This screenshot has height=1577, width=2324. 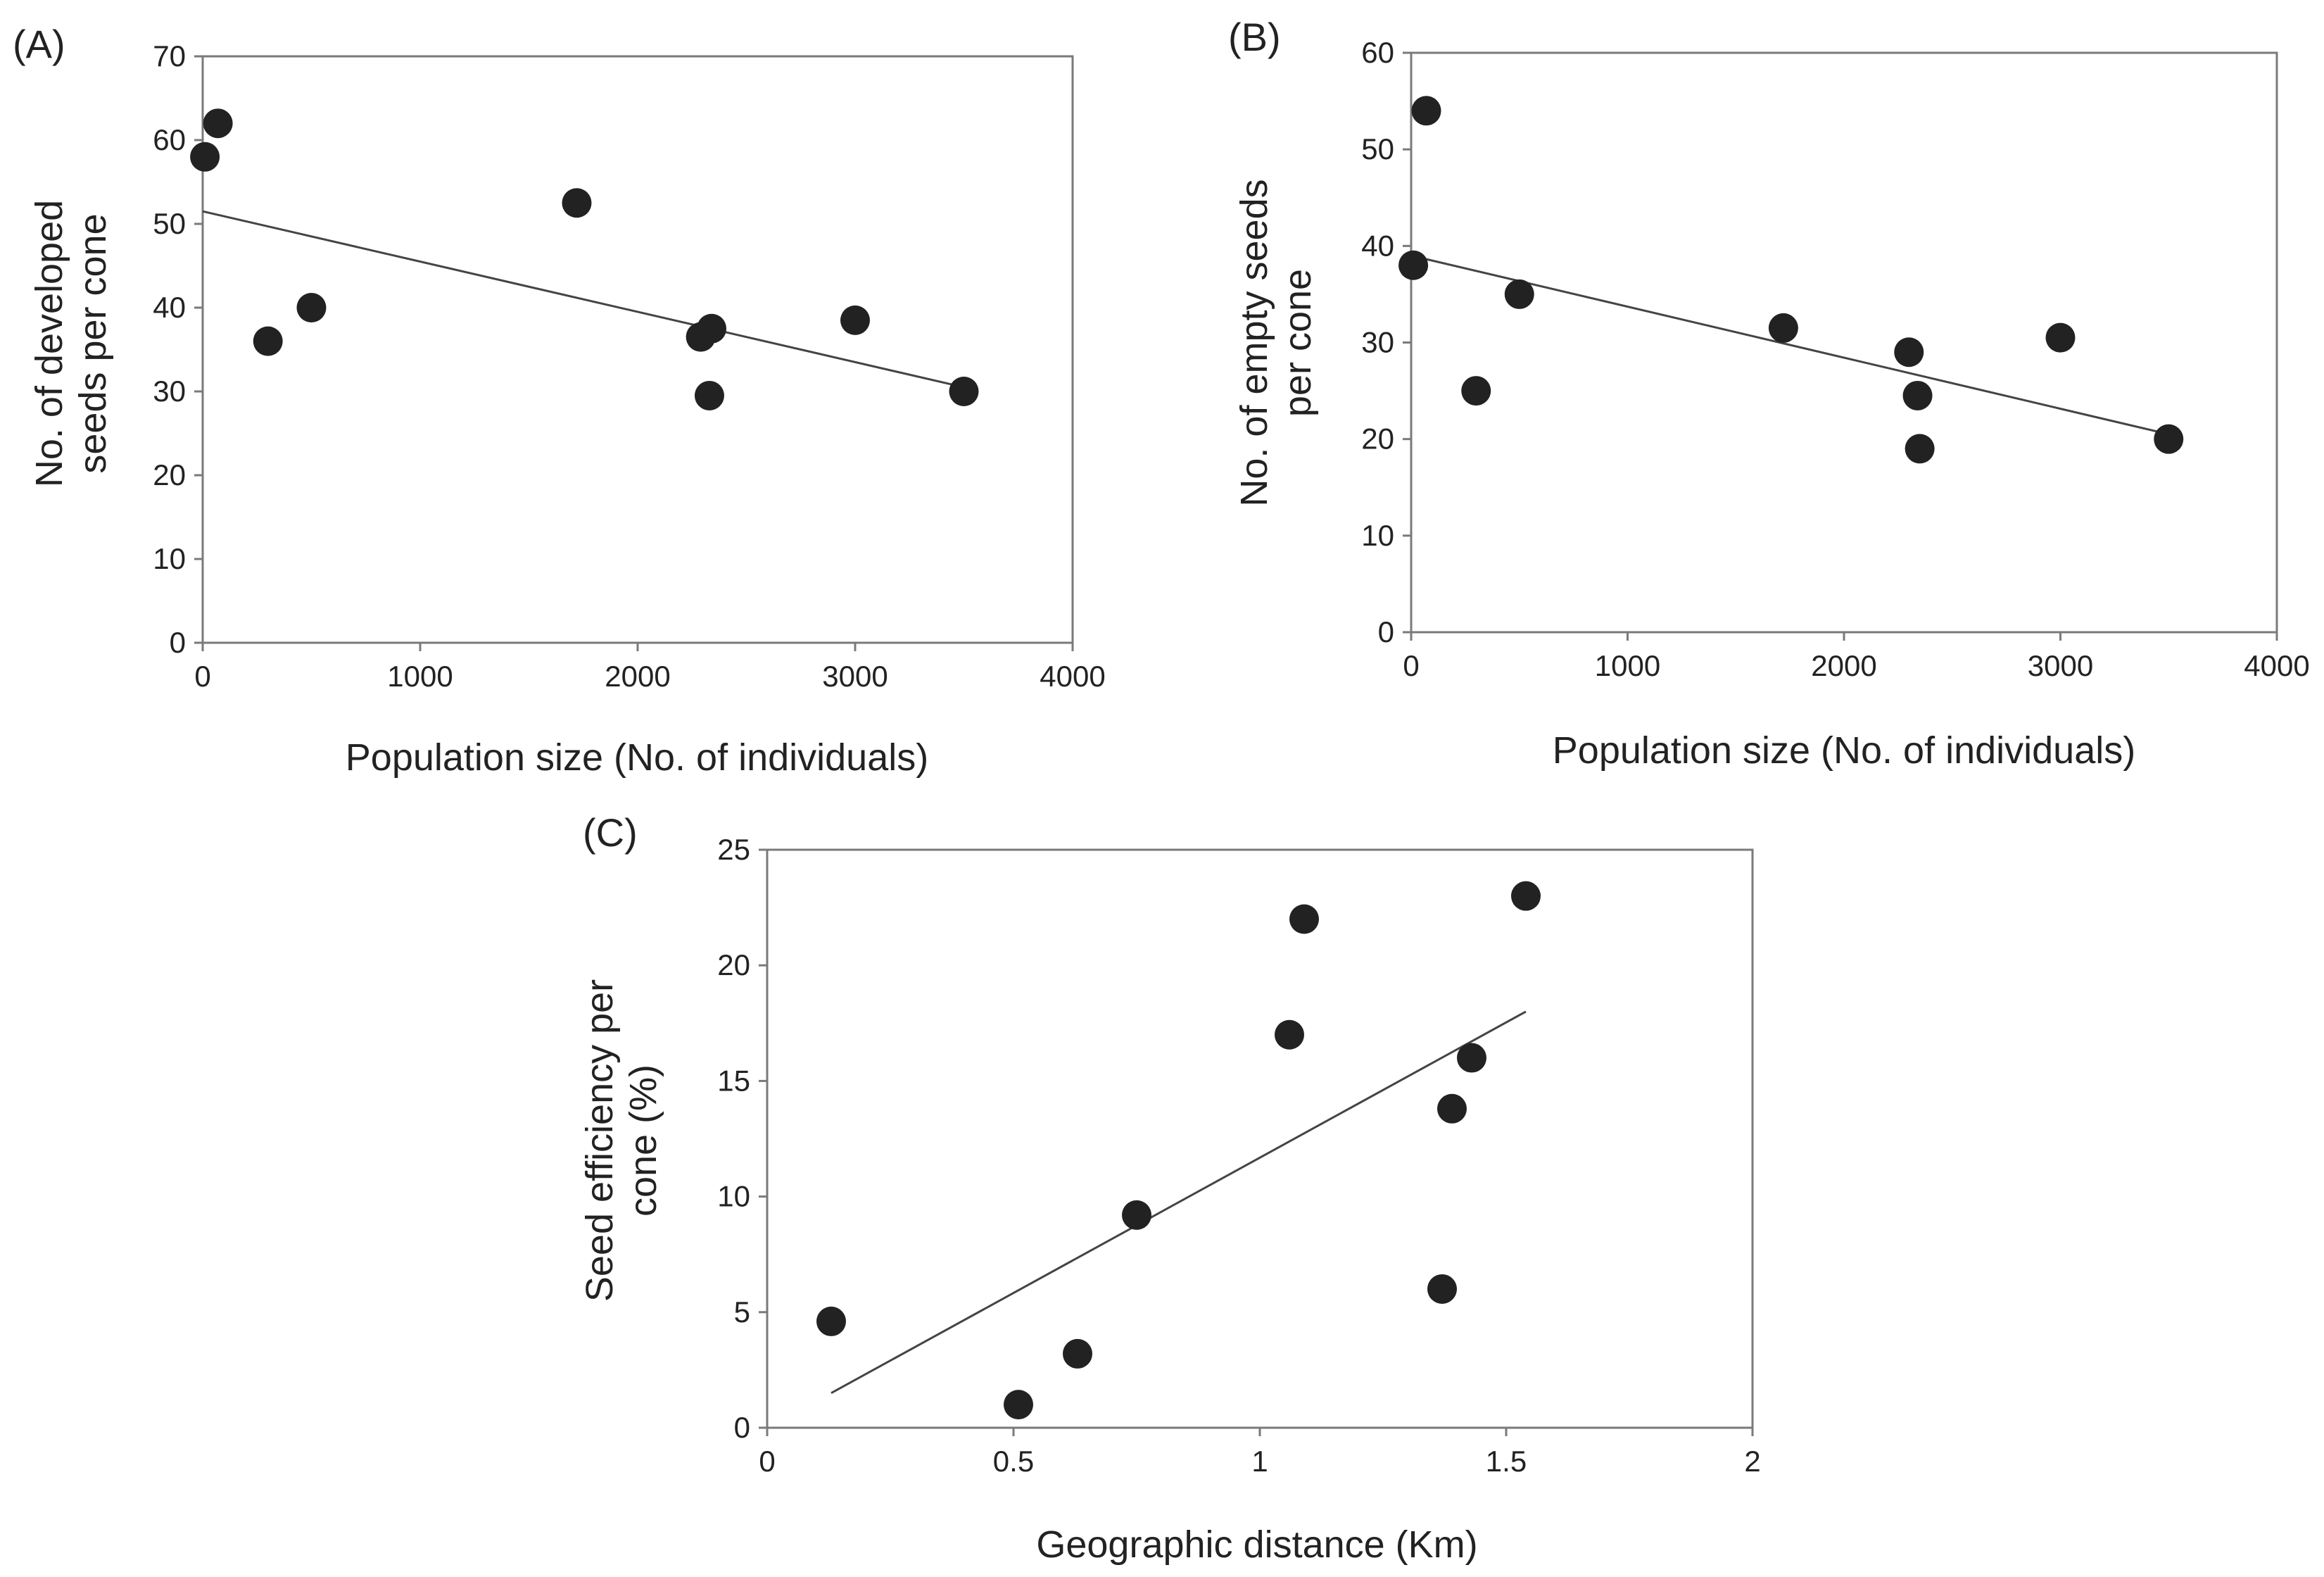 What do you see at coordinates (49, 343) in the screenshot?
I see `panel-a-ylabel-line-1: No. of developed` at bounding box center [49, 343].